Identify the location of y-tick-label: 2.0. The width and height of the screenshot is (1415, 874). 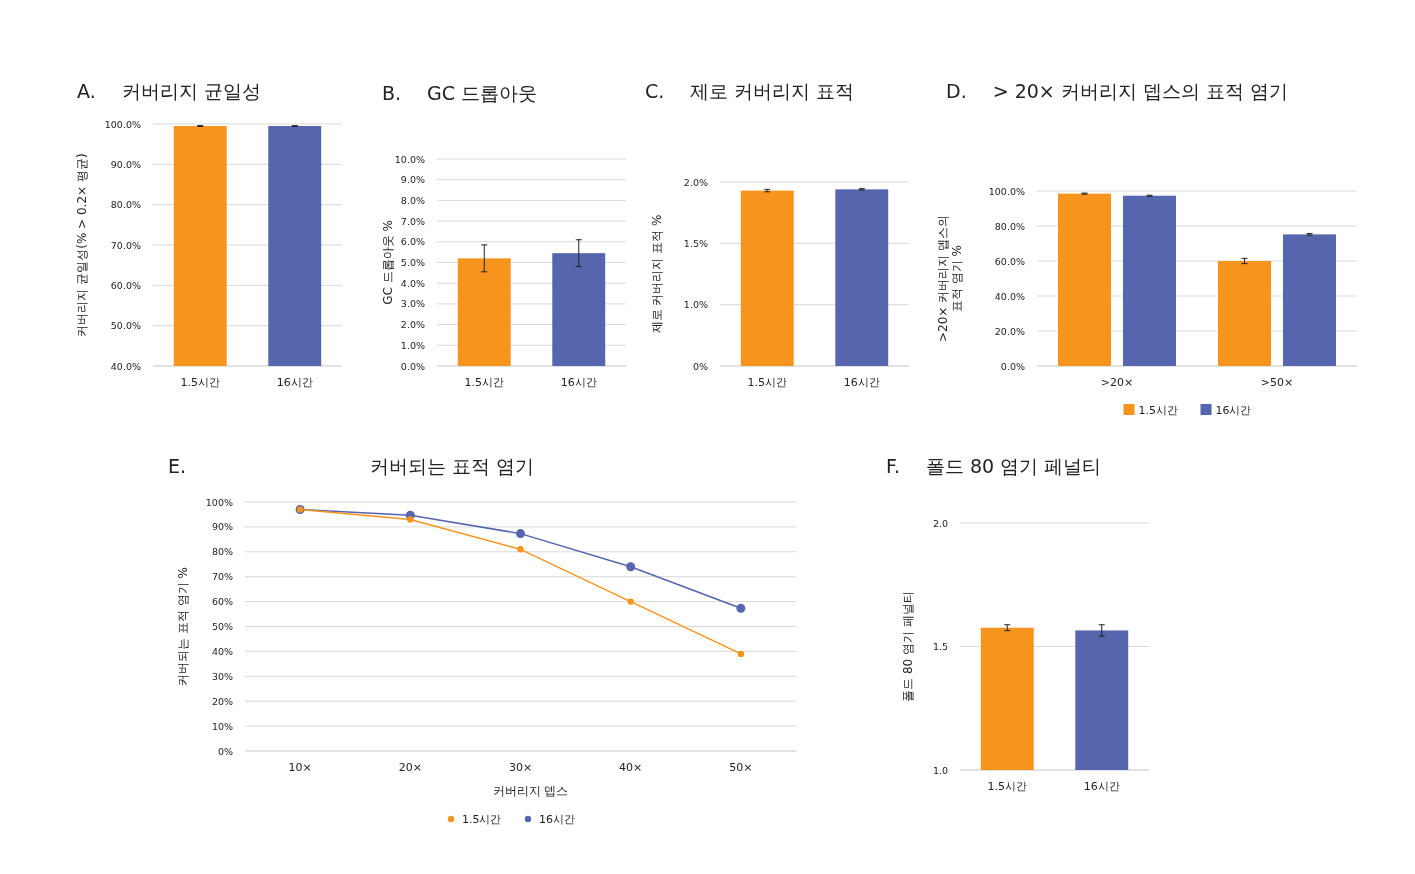
(940, 523).